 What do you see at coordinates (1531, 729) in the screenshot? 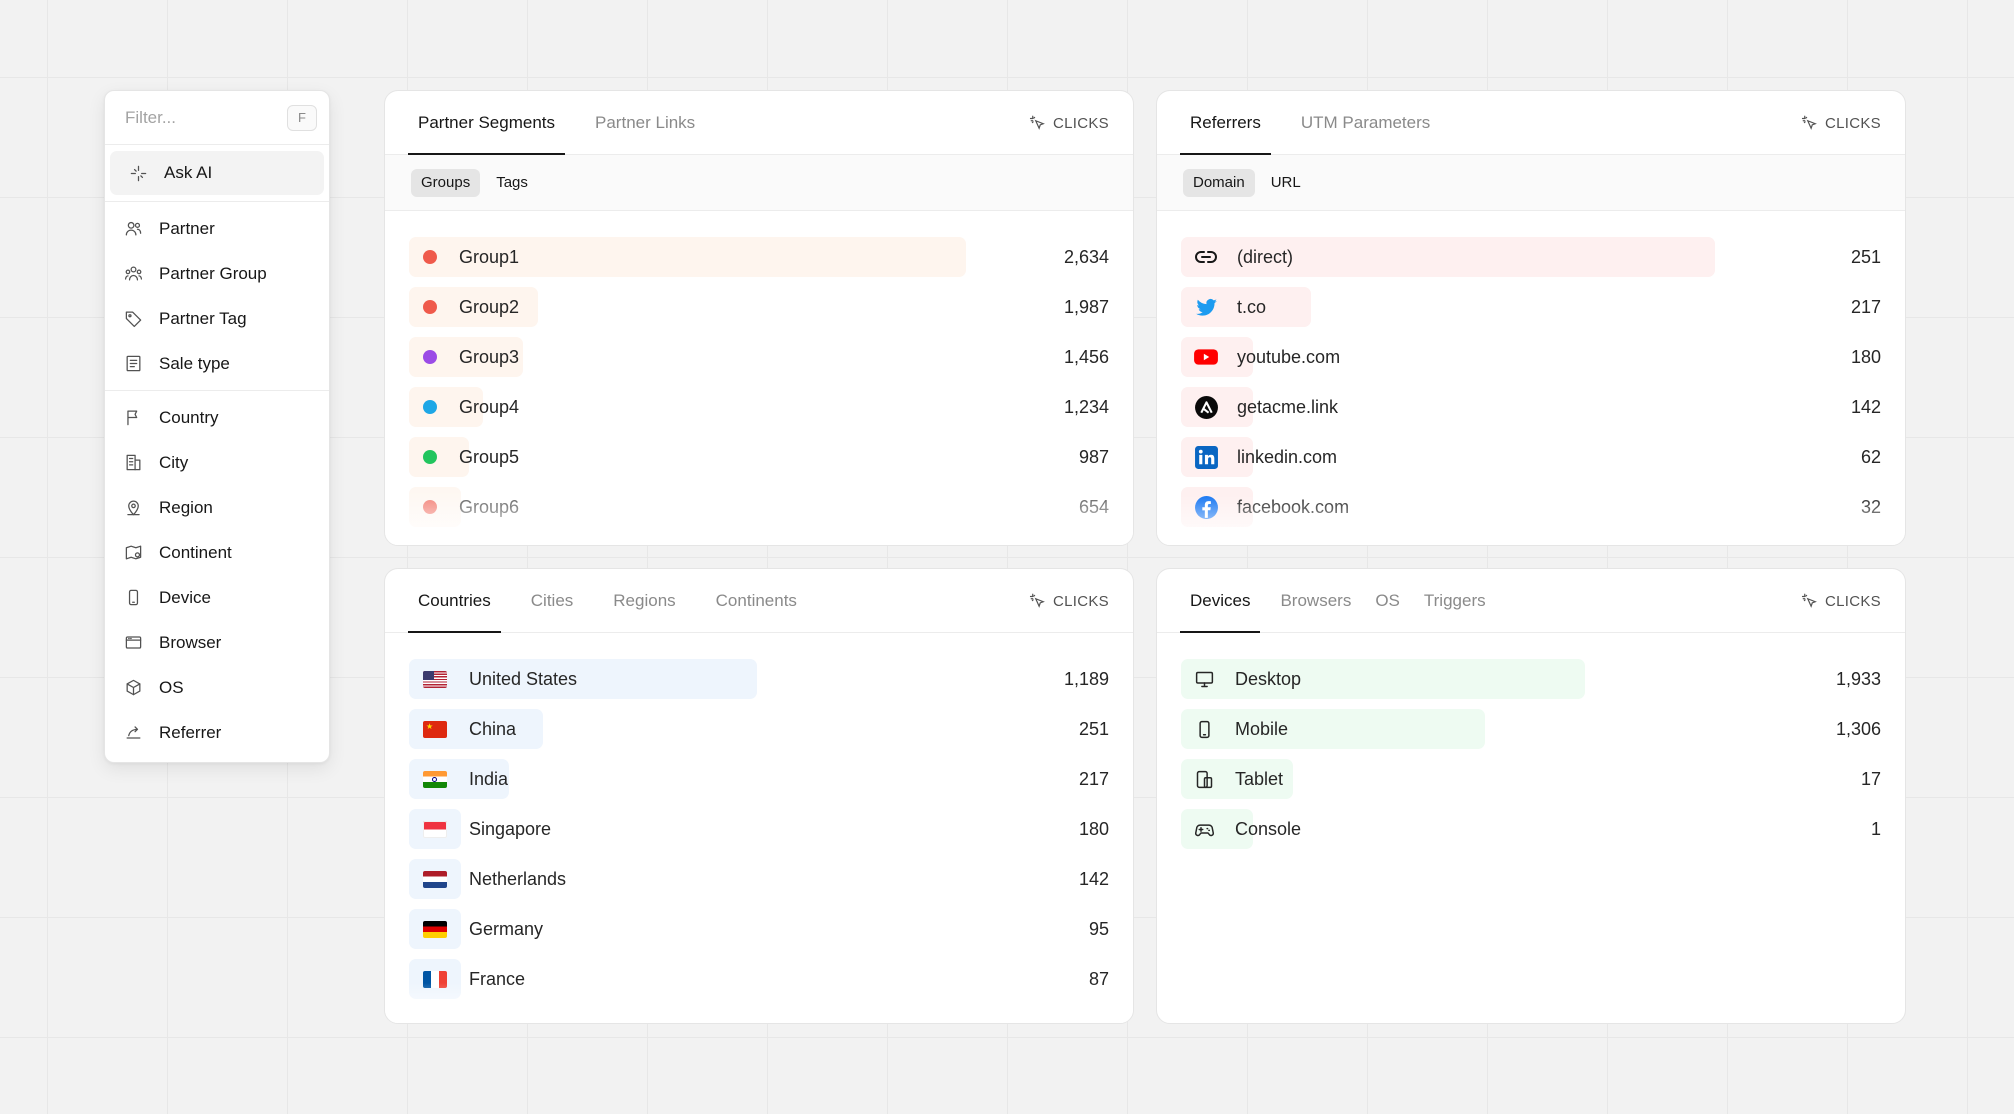
I see `list-item: Mobile 1,306` at bounding box center [1531, 729].